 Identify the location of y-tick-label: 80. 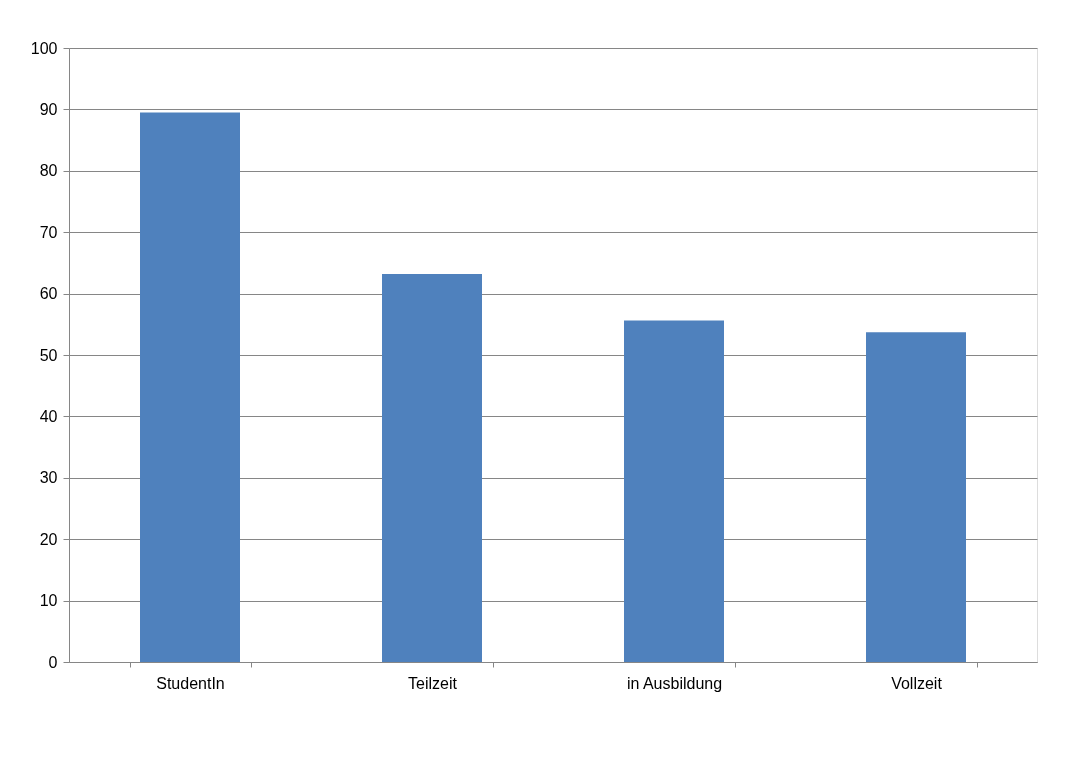
(48, 171).